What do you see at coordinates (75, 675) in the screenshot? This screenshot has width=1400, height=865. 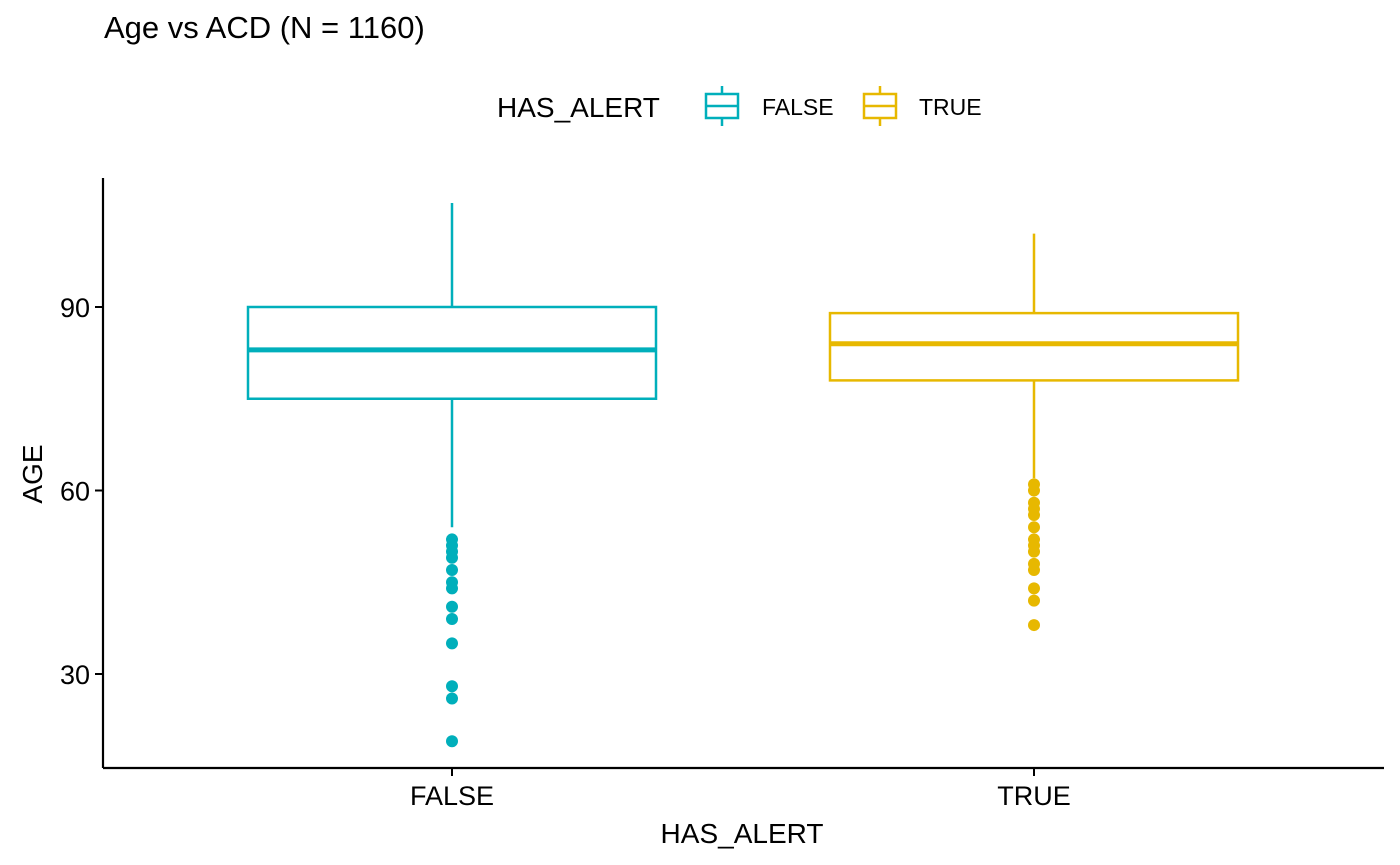 I see `y-tick-label: 30` at bounding box center [75, 675].